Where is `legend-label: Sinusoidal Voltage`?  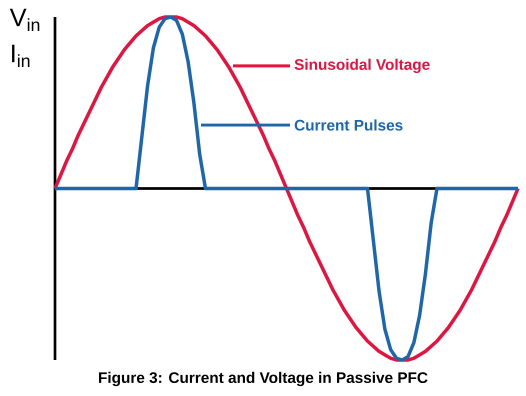 legend-label: Sinusoidal Voltage is located at coordinates (362, 66).